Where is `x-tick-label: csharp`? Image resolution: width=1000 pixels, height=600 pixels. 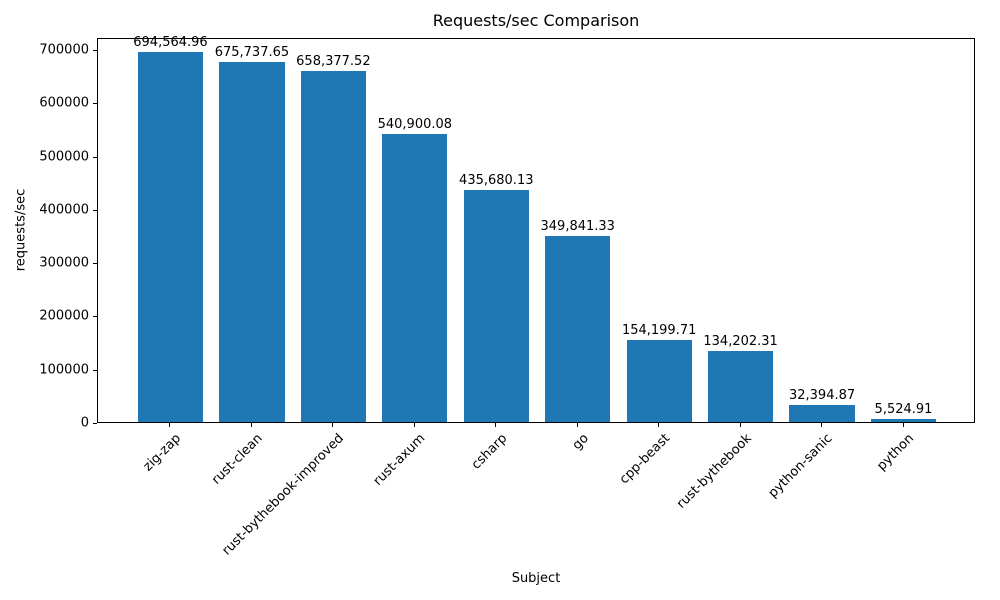
x-tick-label: csharp is located at coordinates (489, 452).